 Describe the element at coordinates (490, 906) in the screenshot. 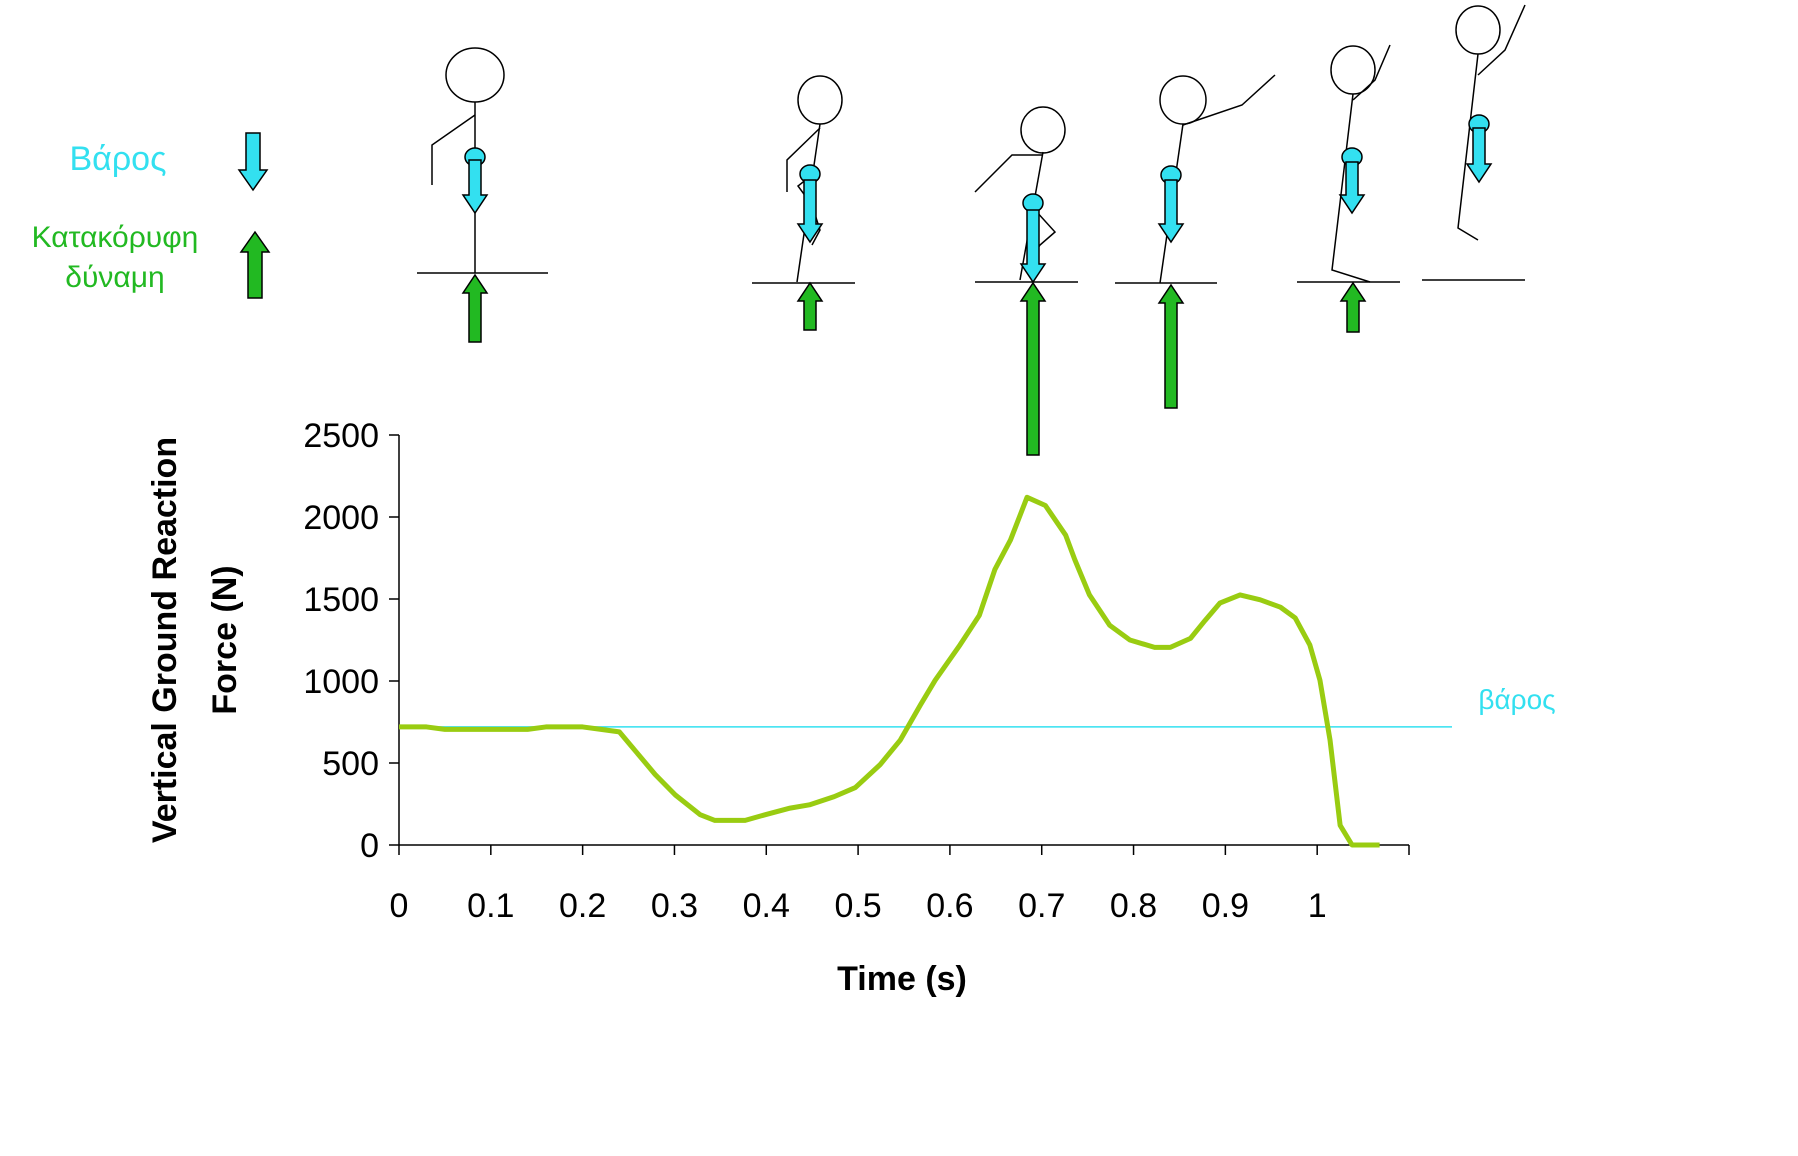

I see `x-tick-label: 0.1` at that location.